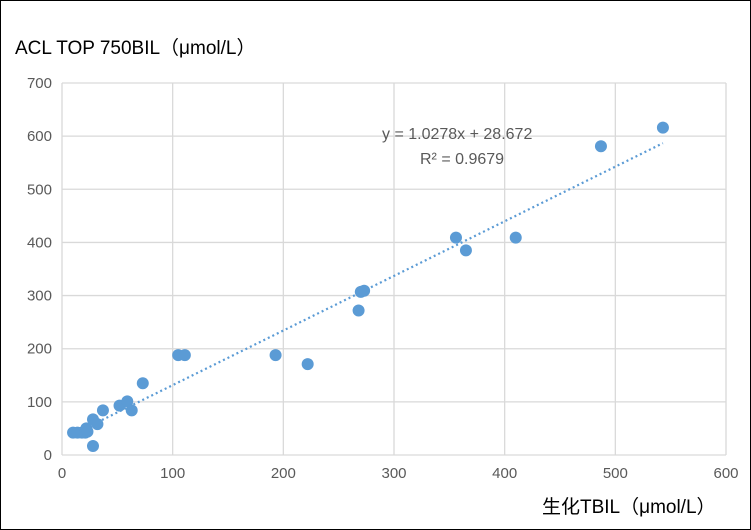 This screenshot has width=751, height=530. Describe the element at coordinates (504, 473) in the screenshot. I see `x-tick-label: 400` at that location.